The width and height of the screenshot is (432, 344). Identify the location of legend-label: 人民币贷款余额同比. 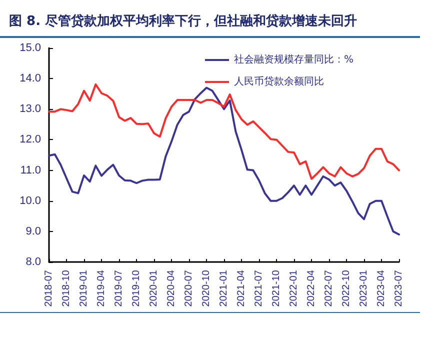
(279, 82).